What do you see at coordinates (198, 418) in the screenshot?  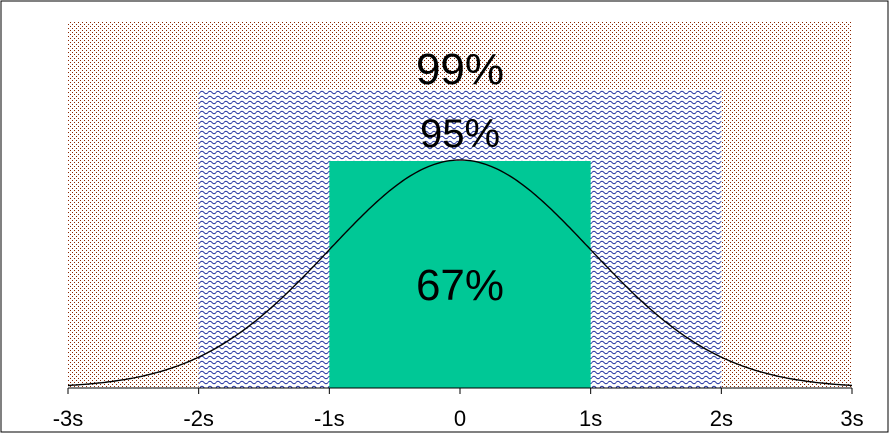 I see `x-tick-label: -2s` at bounding box center [198, 418].